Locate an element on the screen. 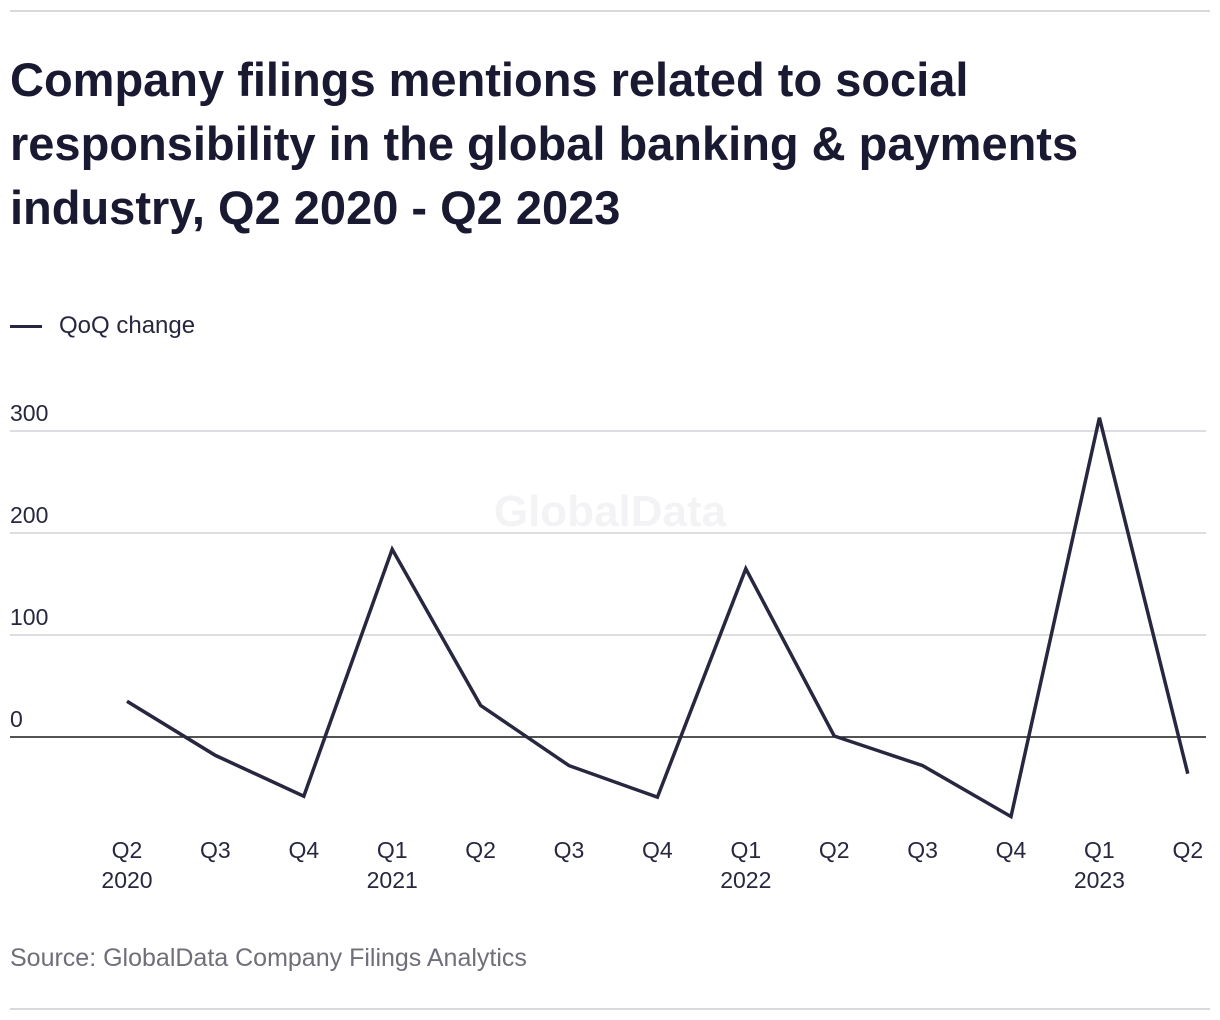 This screenshot has width=1220, height=1020. data-point-q4-2021 is located at coordinates (657, 797).